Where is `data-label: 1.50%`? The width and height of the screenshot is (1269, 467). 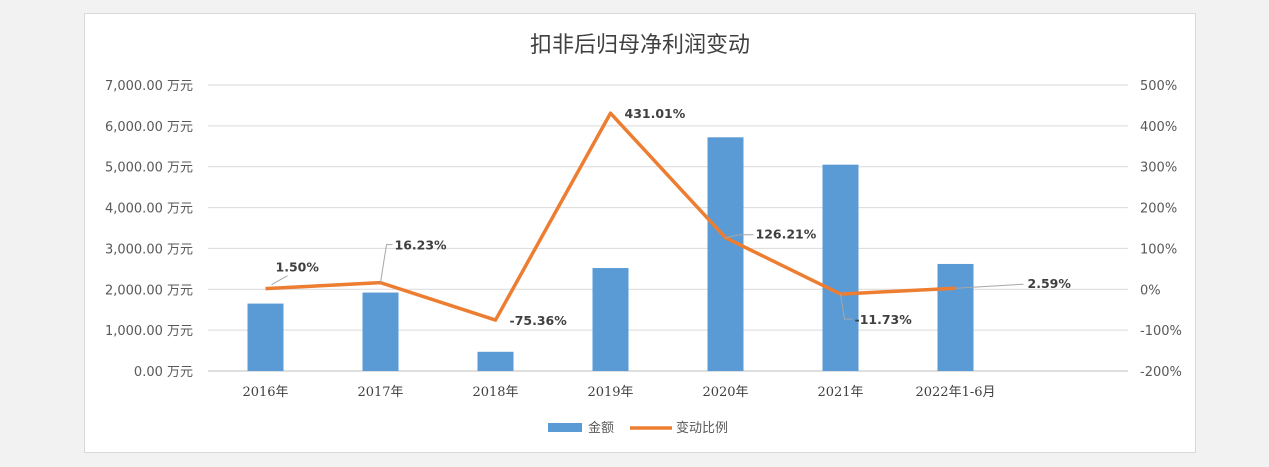
data-label: 1.50% is located at coordinates (298, 267).